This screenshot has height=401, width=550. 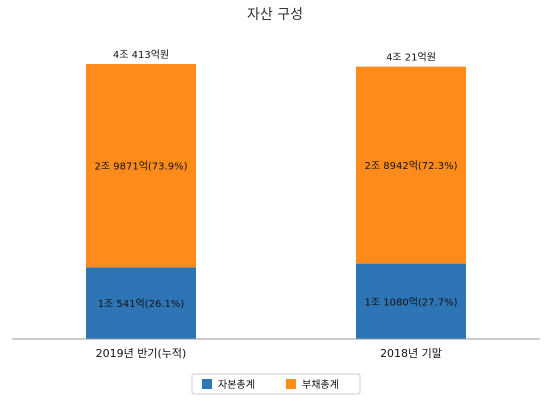 I want to click on data-label-liabilities-0: 2조 9871억(73.9%), so click(x=141, y=167).